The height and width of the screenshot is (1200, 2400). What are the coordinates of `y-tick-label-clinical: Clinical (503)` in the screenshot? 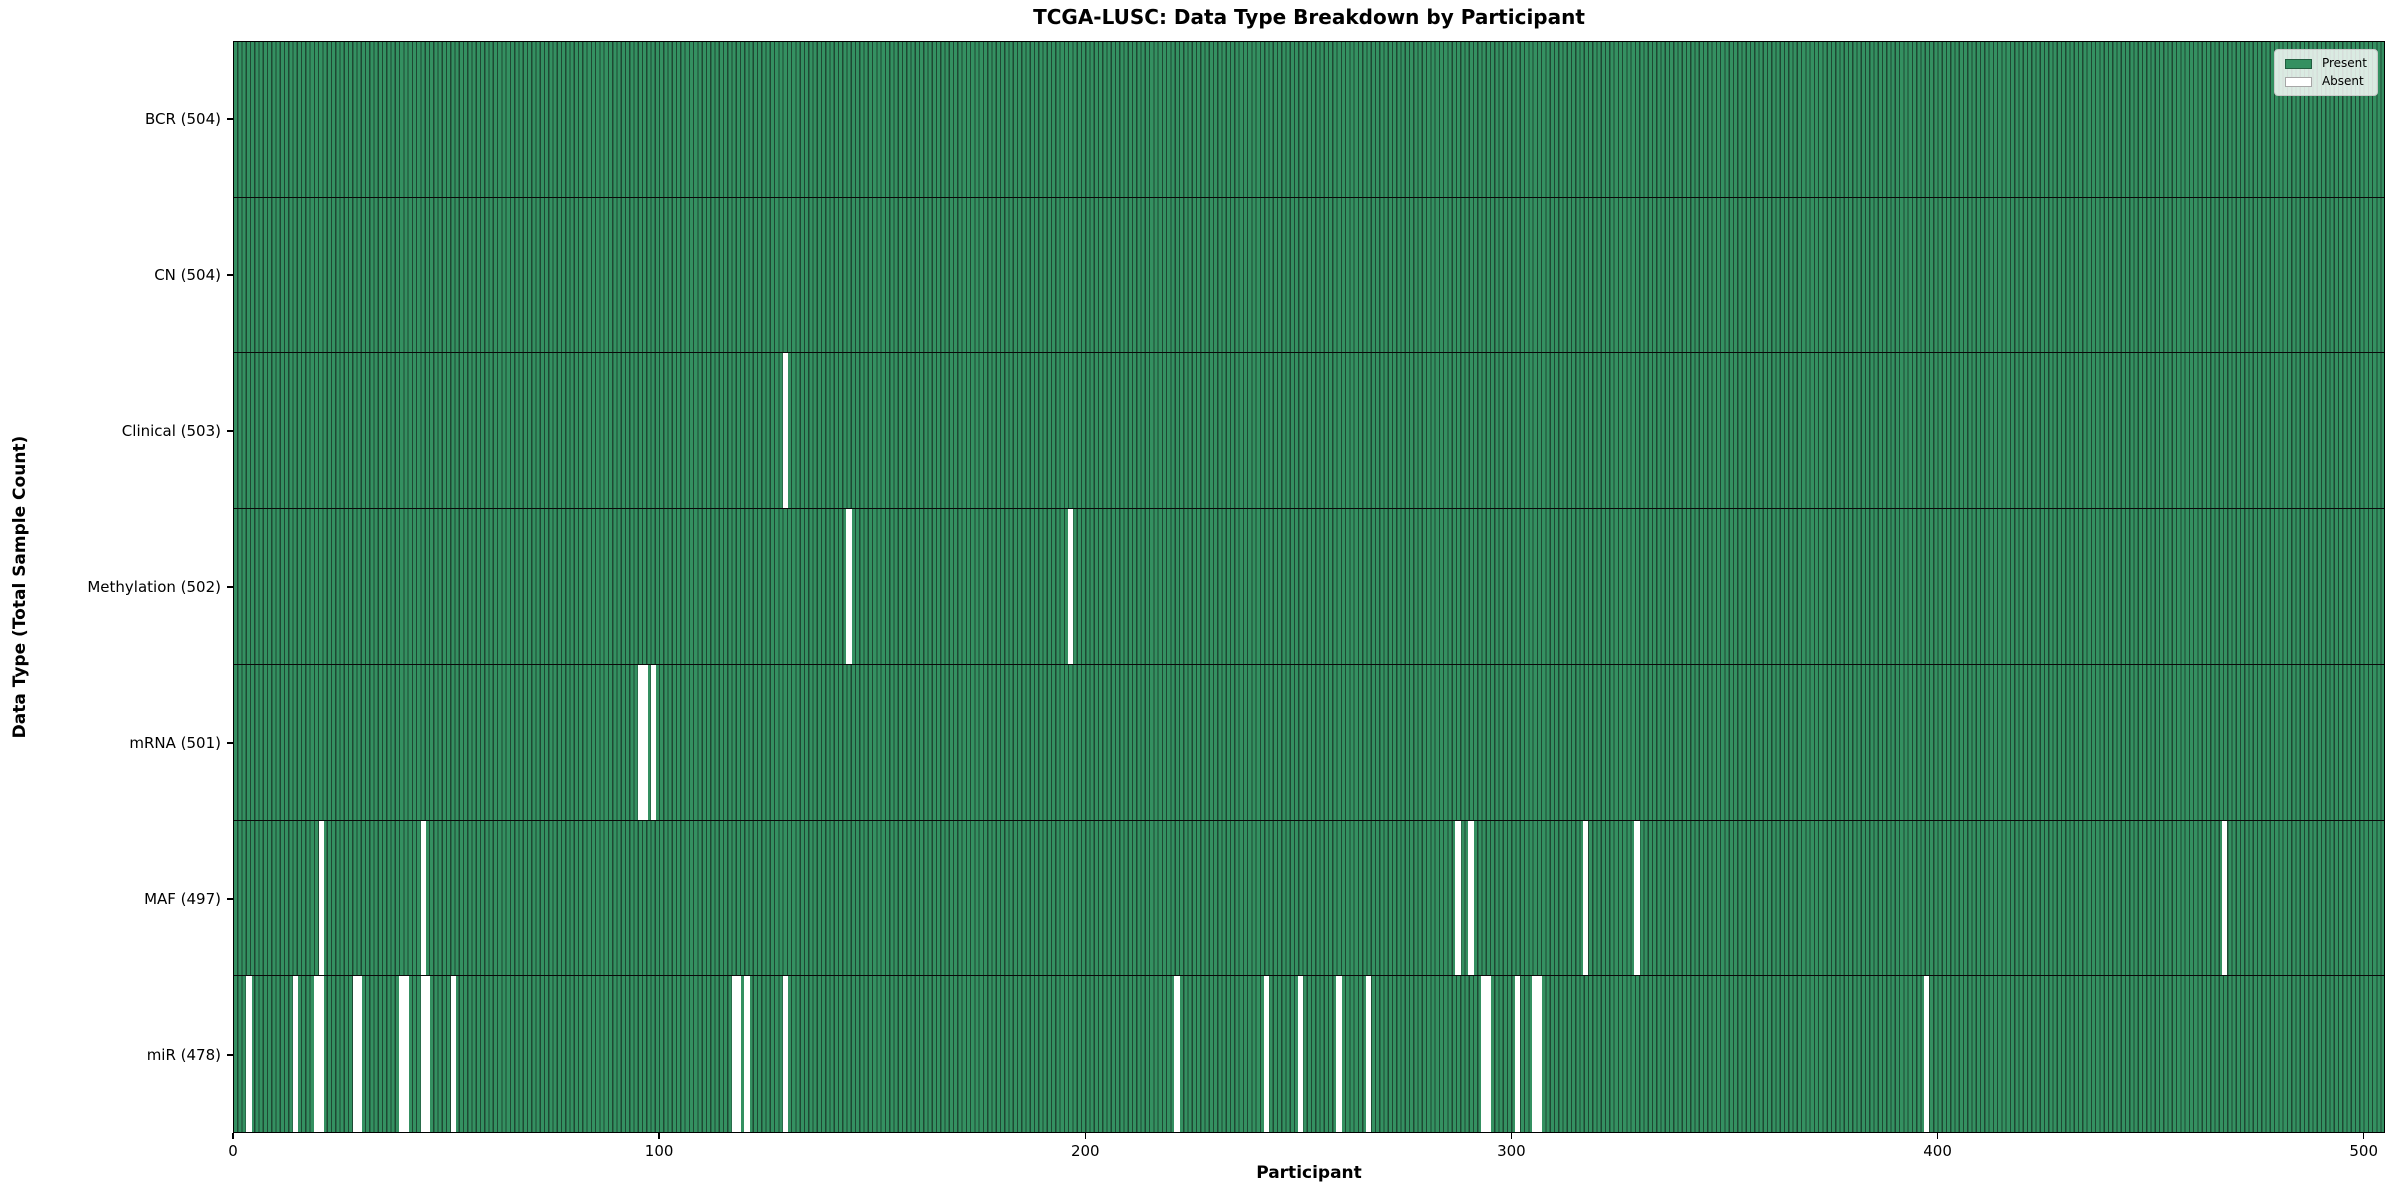 It's located at (171, 431).